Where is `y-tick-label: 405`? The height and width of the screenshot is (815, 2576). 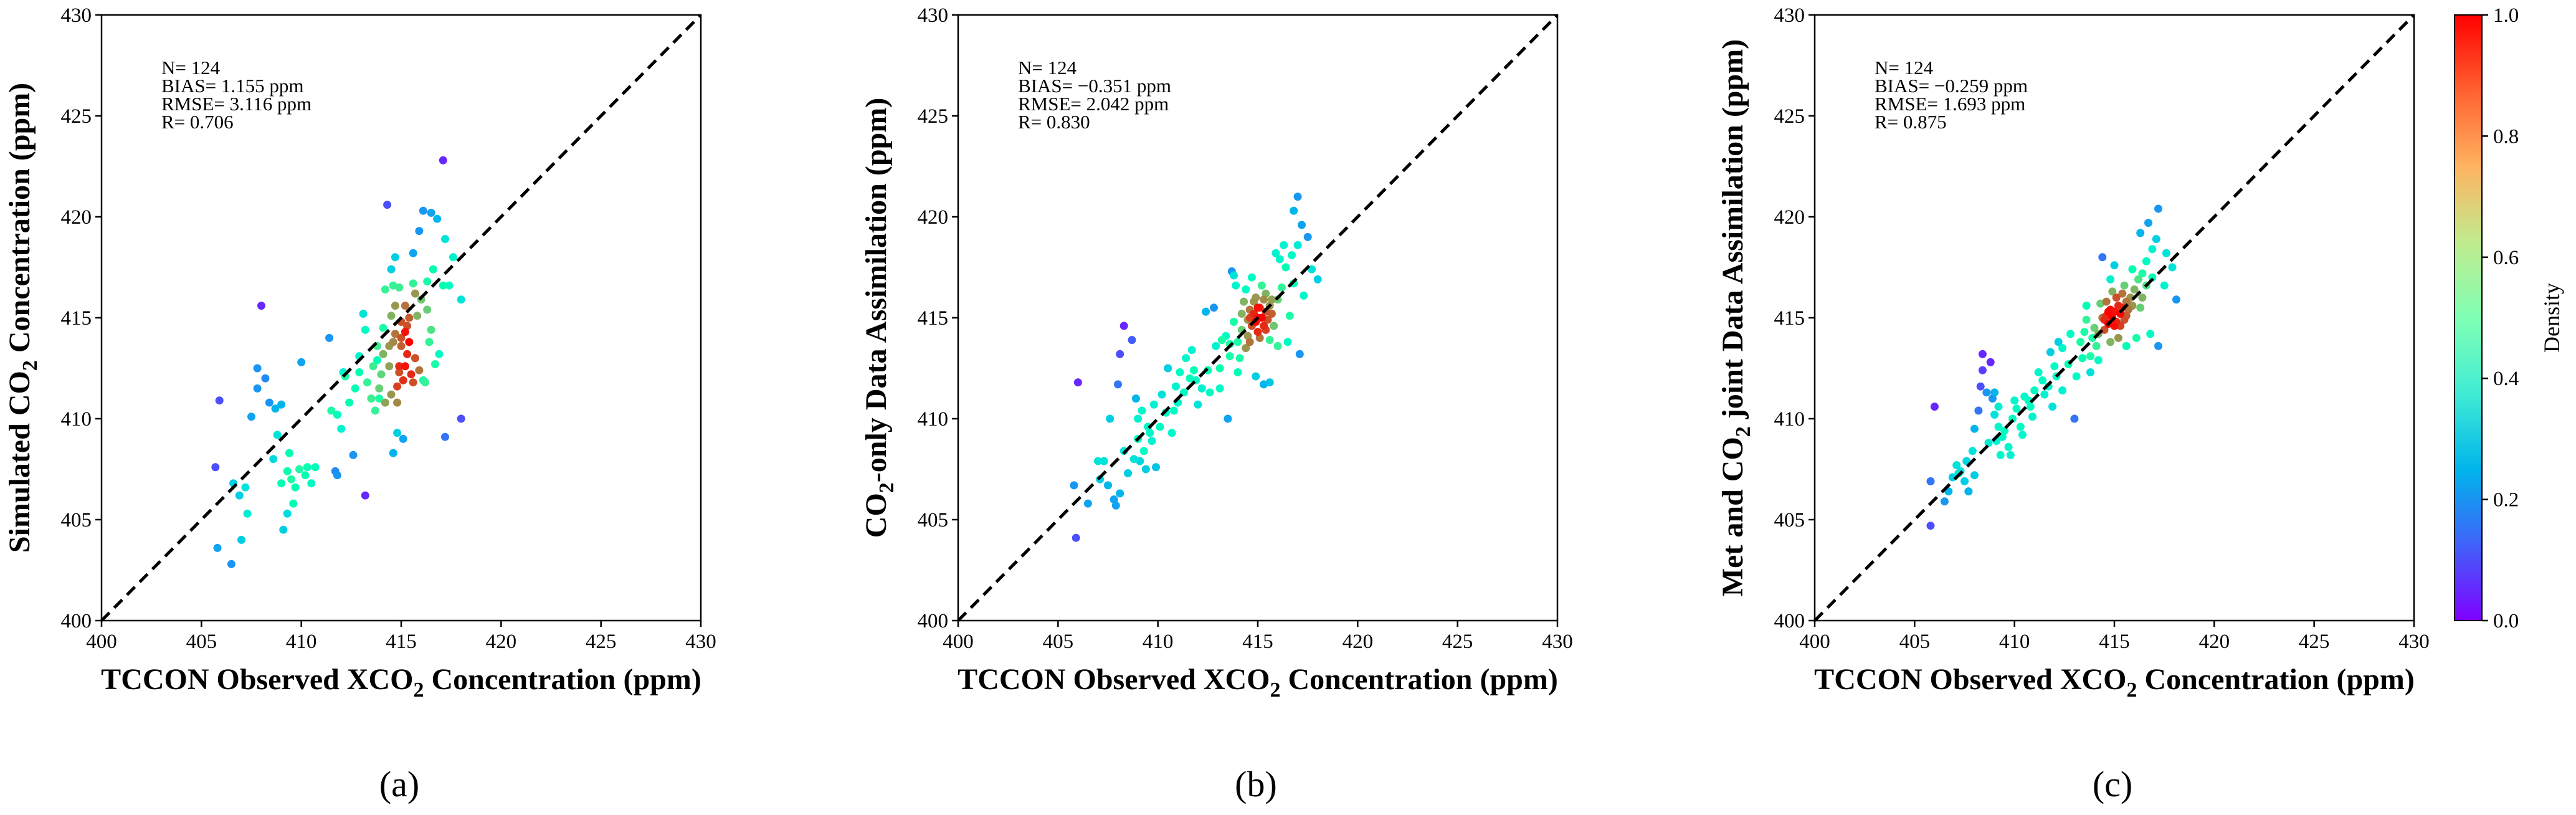
y-tick-label: 405 is located at coordinates (933, 520).